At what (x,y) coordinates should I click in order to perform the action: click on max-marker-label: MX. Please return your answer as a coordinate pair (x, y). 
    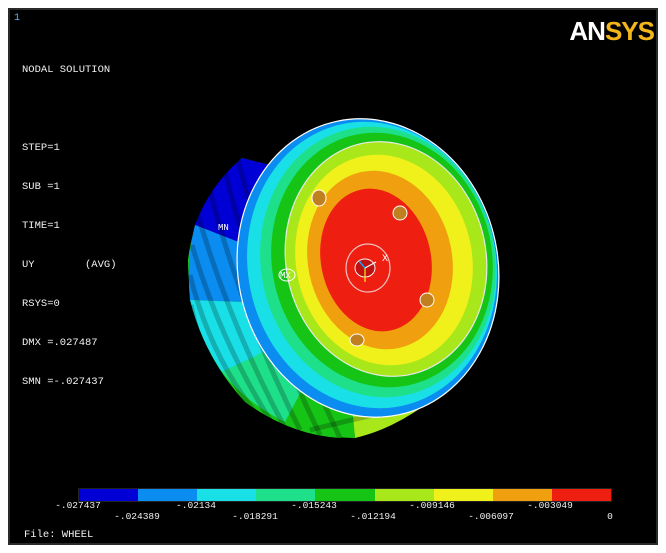
    Looking at the image, I should click on (285, 276).